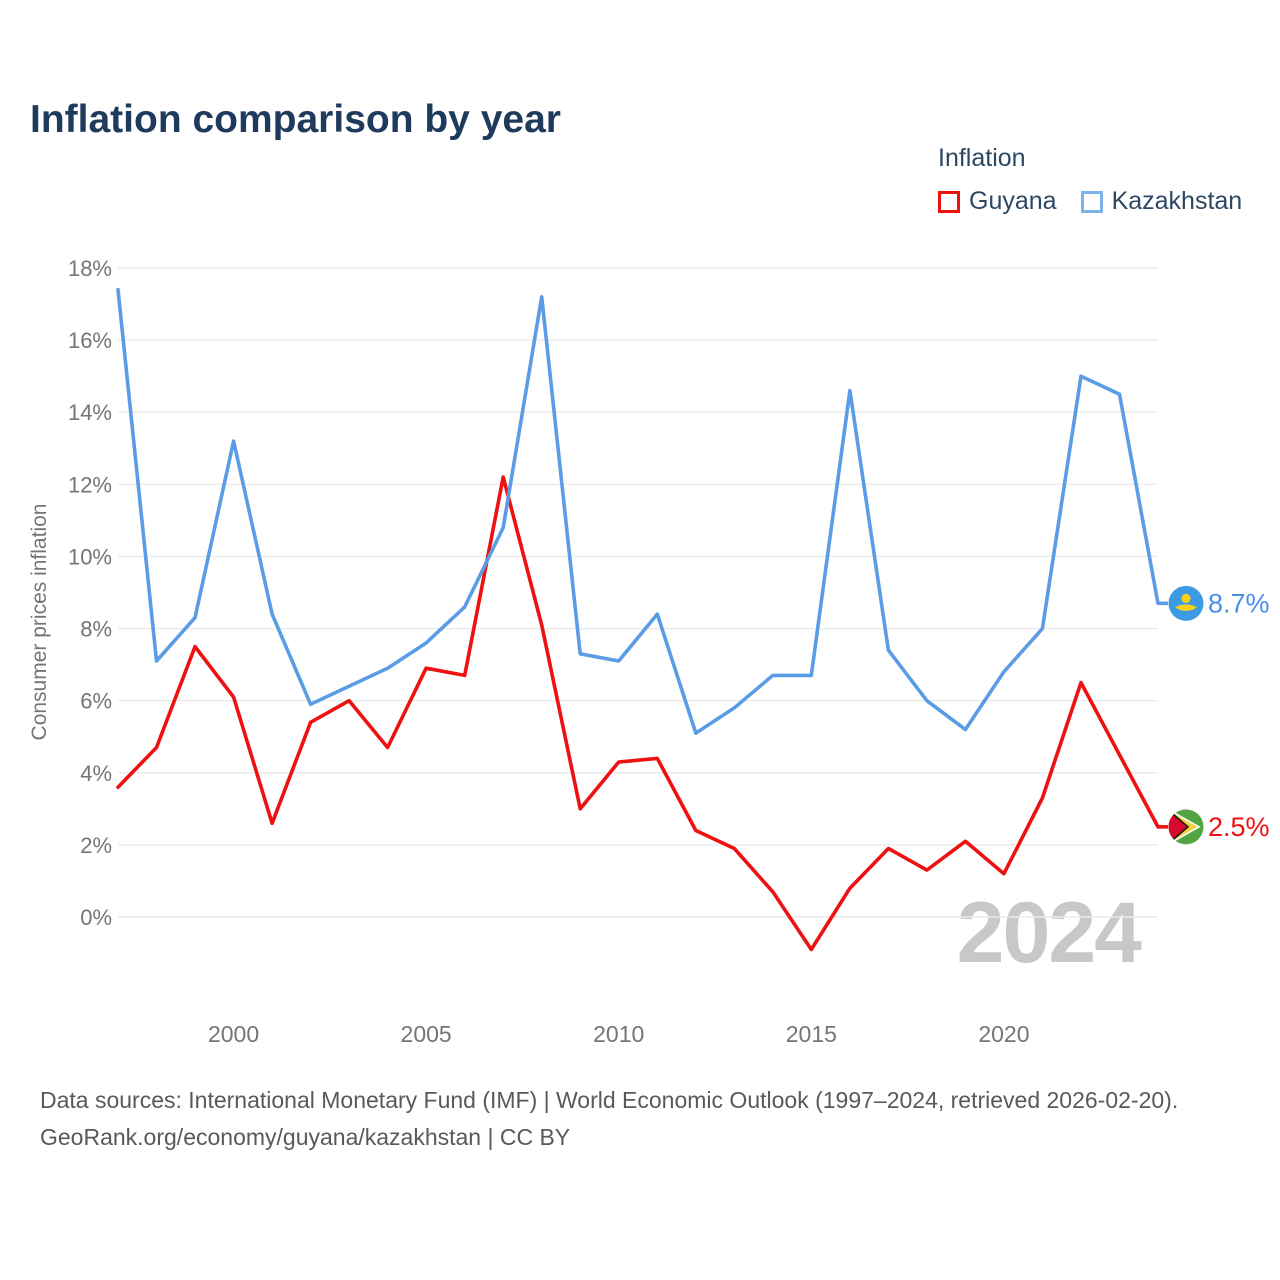  I want to click on y-tick-label: 18%, so click(90, 268).